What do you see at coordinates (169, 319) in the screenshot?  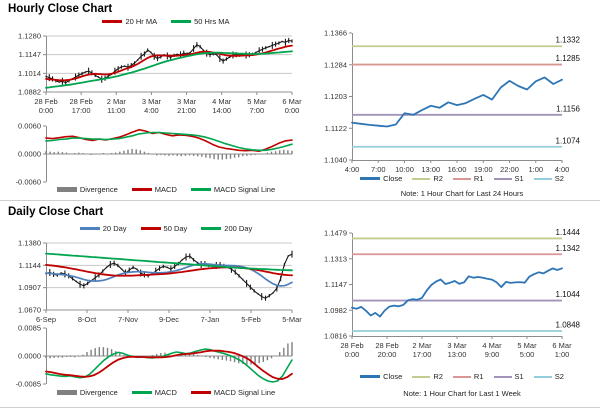 I see `svg-text: 9-Dec` at bounding box center [169, 319].